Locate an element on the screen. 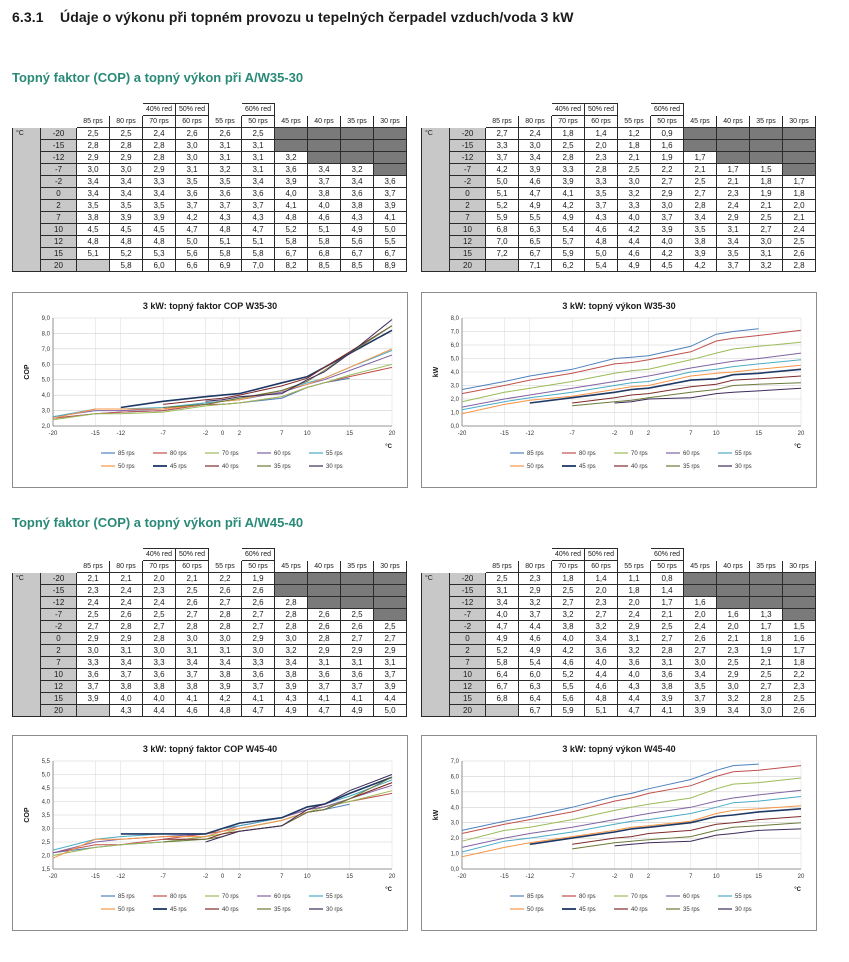 The image size is (849, 962). table-cell: 3,2 is located at coordinates (634, 650).